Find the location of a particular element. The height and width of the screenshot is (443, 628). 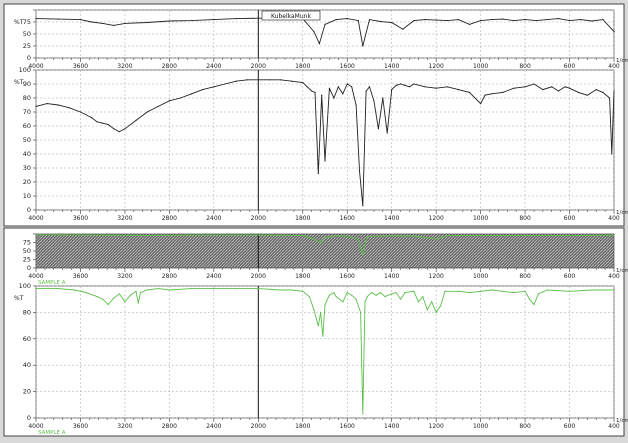

x-tick-label: 1000 is located at coordinates (480, 426).